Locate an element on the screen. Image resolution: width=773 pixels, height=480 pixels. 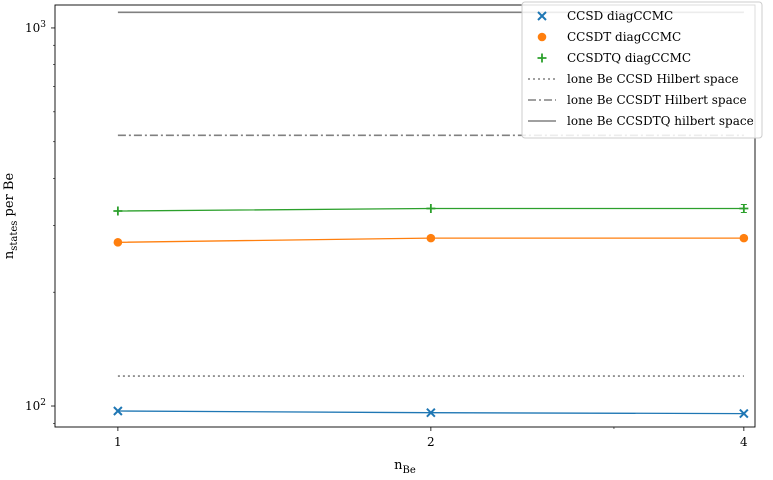
x-axis-label-subscript: Be is located at coordinates (409, 470).